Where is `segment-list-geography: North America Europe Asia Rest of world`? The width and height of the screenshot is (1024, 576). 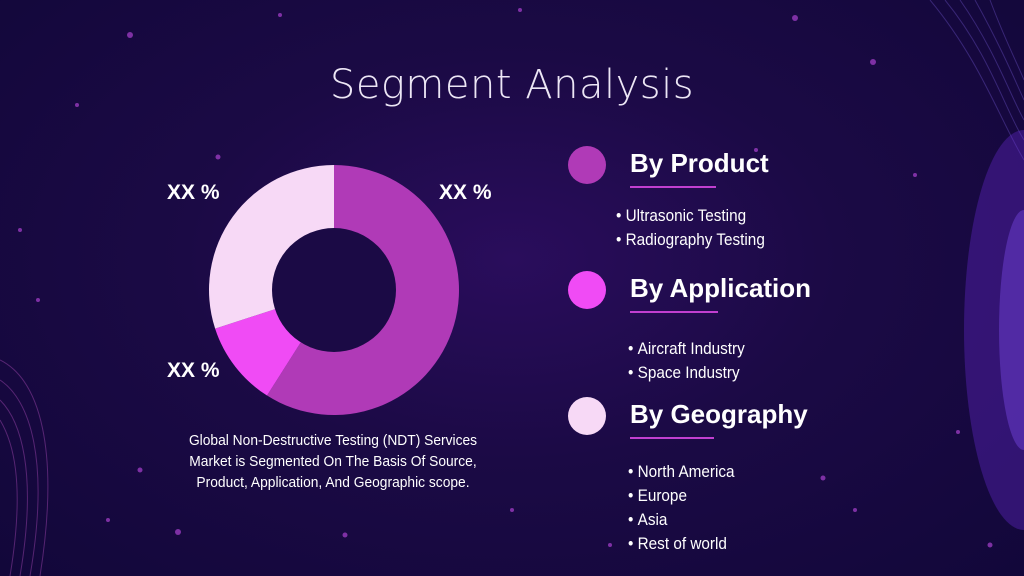 segment-list-geography: North America Europe Asia Rest of world is located at coordinates (687, 508).